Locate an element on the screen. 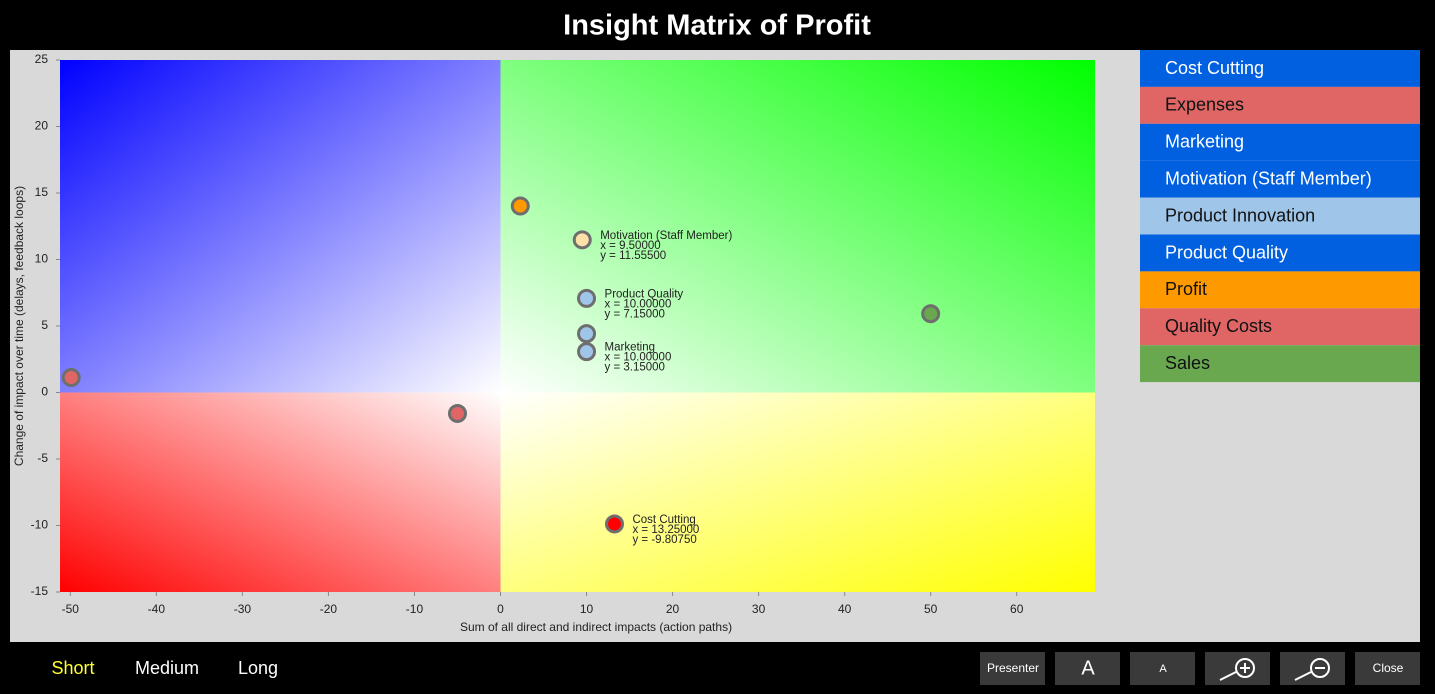 Image resolution: width=1435 pixels, height=694 pixels. y-tick-label: 10 is located at coordinates (42, 259).